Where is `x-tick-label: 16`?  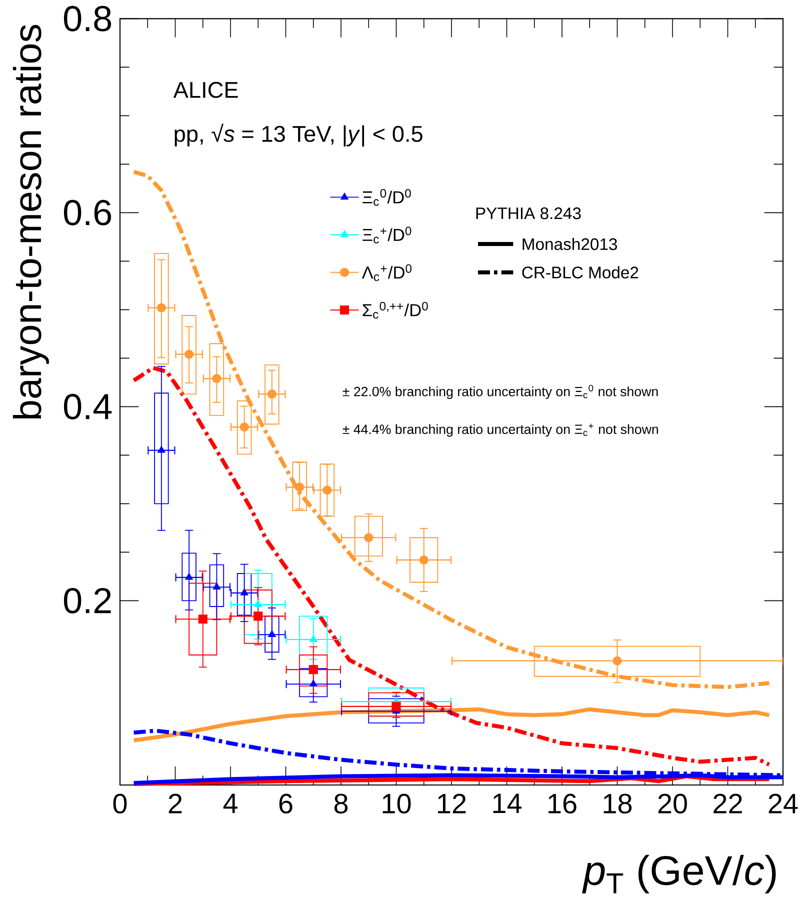 x-tick-label: 16 is located at coordinates (562, 804).